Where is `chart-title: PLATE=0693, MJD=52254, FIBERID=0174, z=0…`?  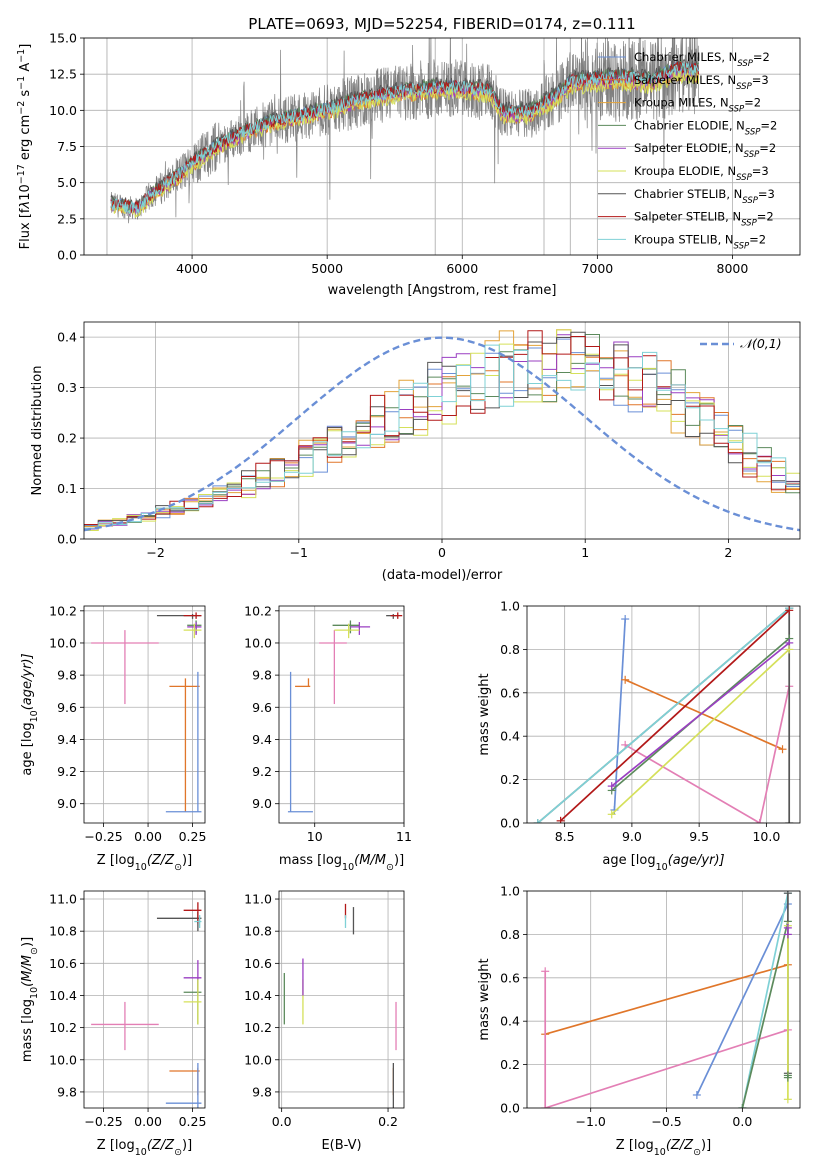
chart-title: PLATE=0693, MJD=52254, FIBERID=0174, z=0… is located at coordinates (441, 24).